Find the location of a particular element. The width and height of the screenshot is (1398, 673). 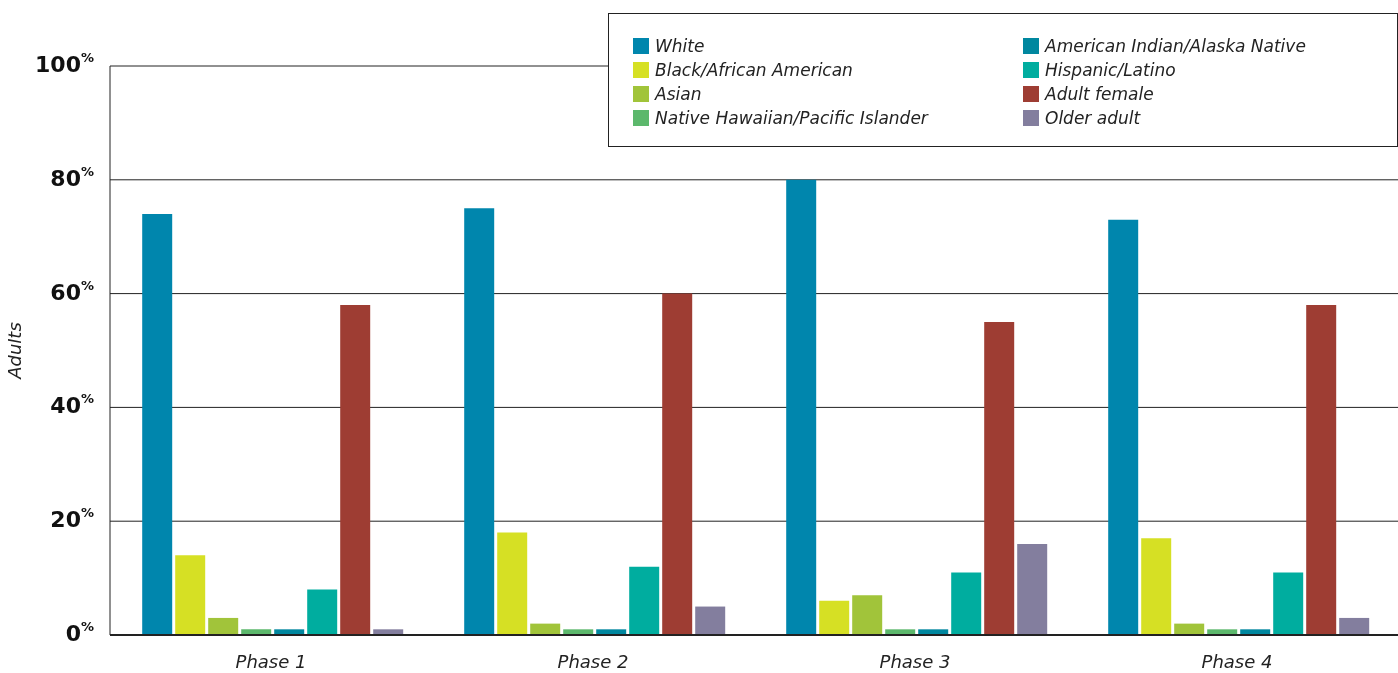

y-tick-label: 40$^{%}$ is located at coordinates (72, 405).